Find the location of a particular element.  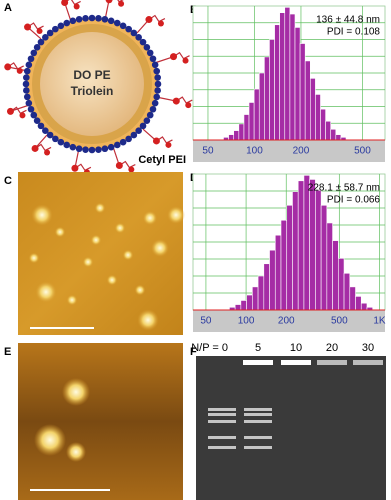

core-text: Triolein is located at coordinates (92, 91).